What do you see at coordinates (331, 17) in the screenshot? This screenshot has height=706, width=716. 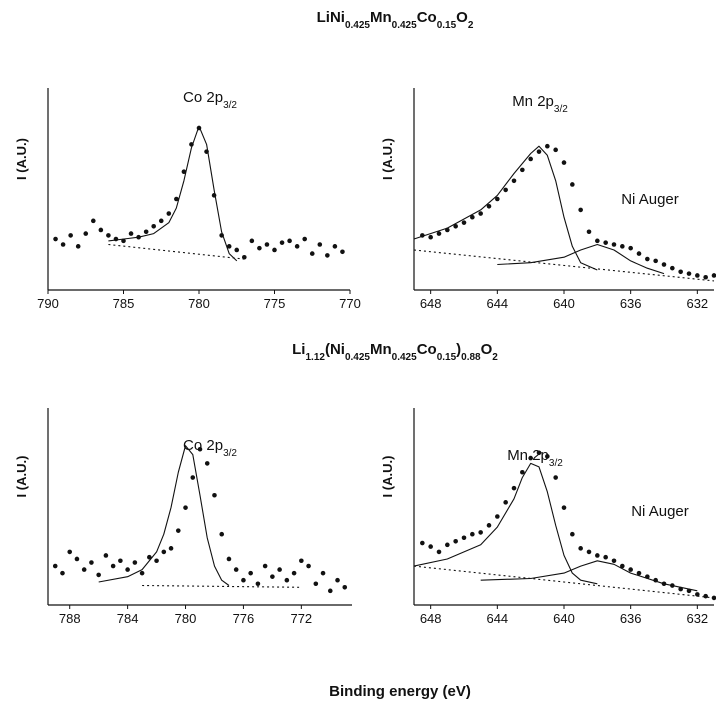 I see `text-part: LiNi` at bounding box center [331, 17].